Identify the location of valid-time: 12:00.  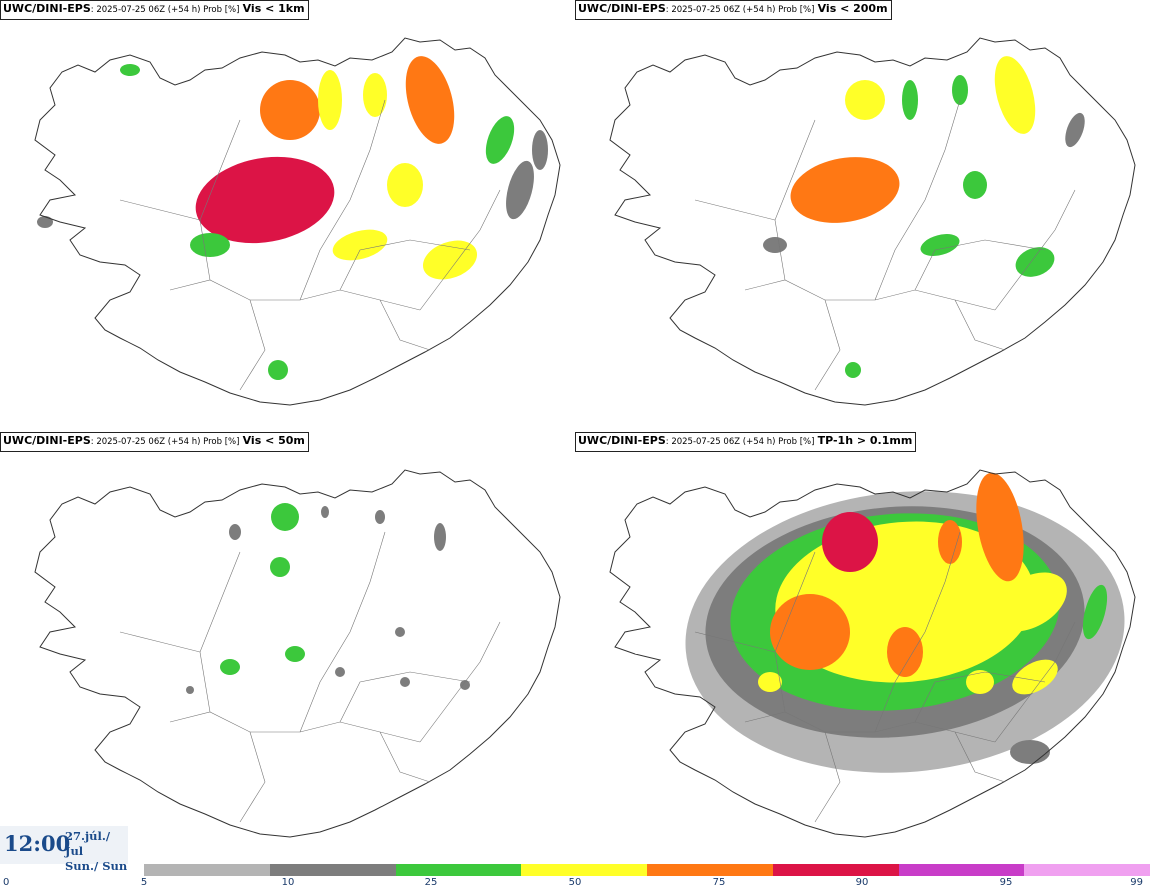
(37, 843).